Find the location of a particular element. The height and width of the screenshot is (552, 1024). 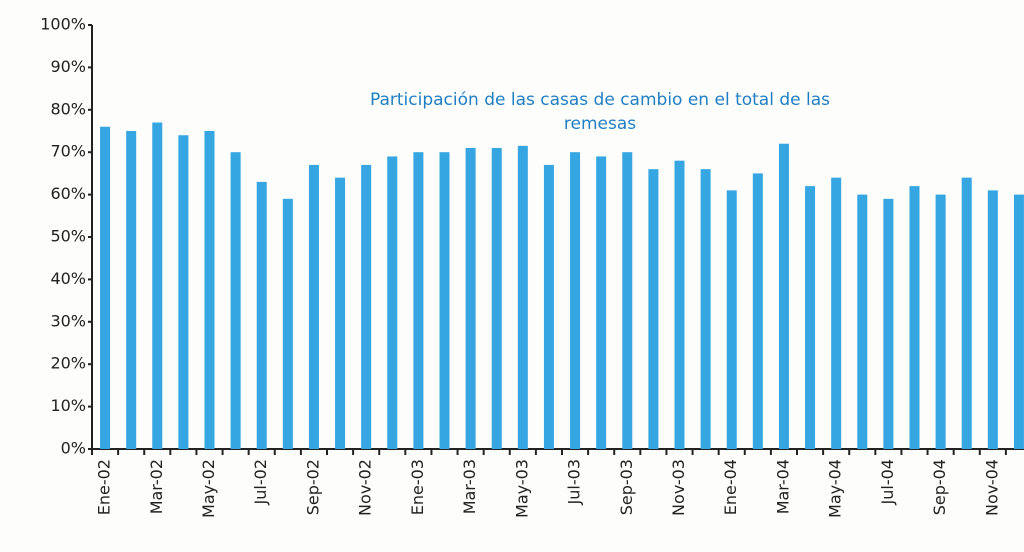

x-tick-label: Mar-03 is located at coordinates (469, 486).